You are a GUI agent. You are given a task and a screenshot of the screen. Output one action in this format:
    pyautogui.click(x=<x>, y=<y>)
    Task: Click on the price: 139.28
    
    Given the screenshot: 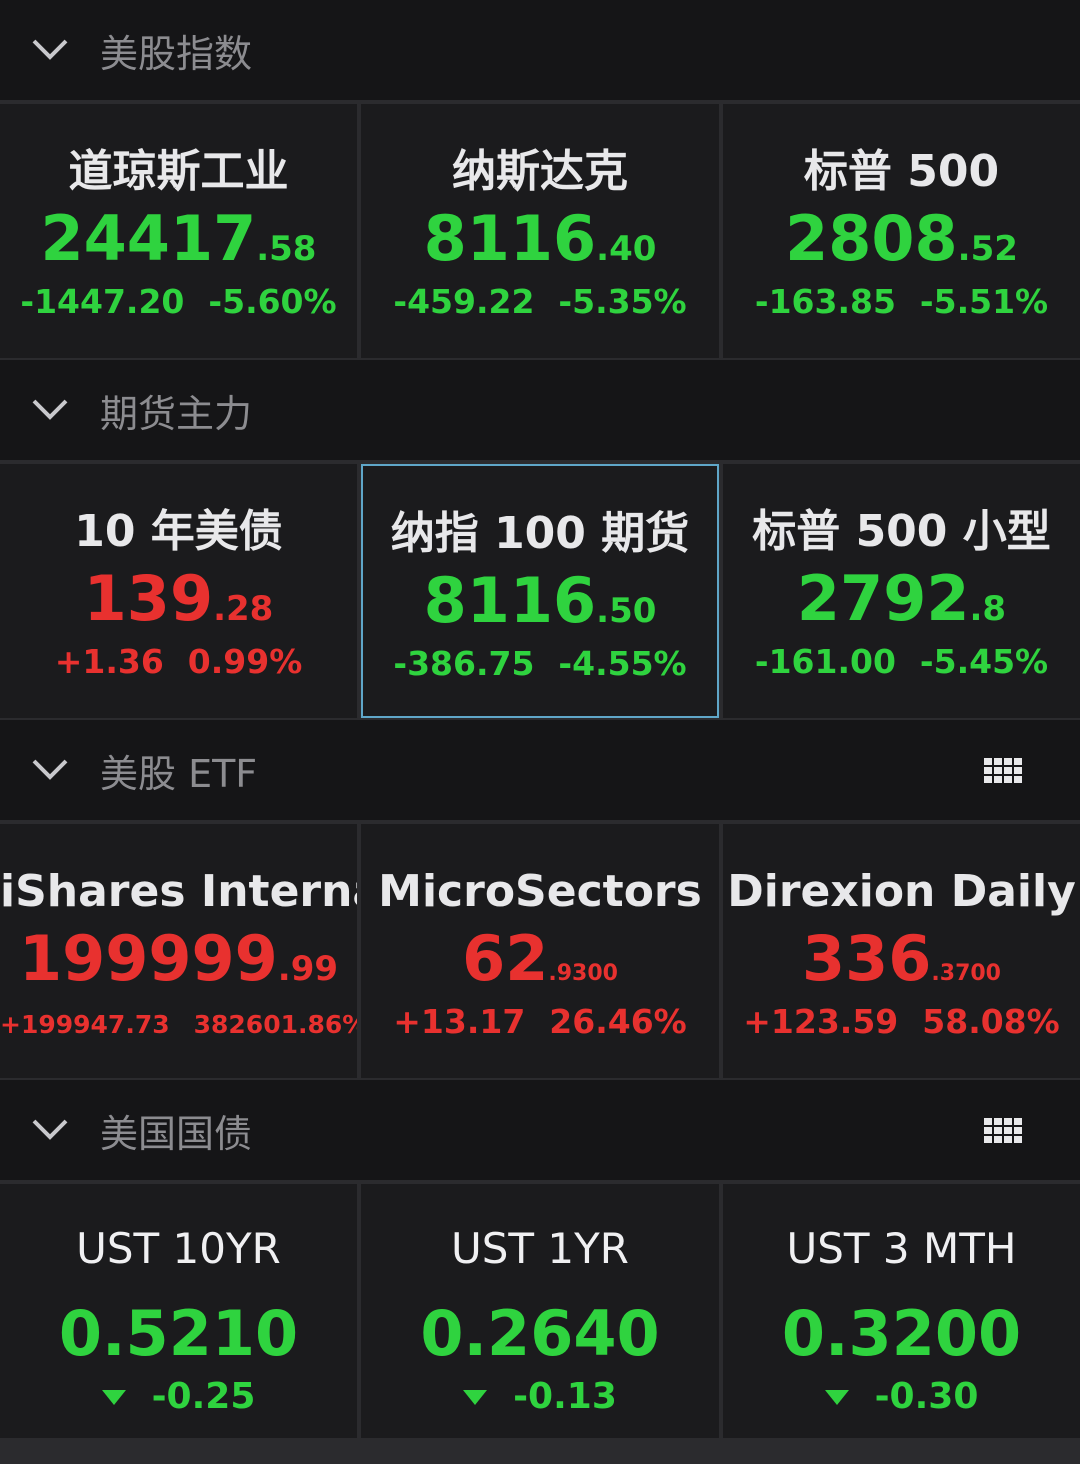 What is the action you would take?
    pyautogui.click(x=178, y=599)
    